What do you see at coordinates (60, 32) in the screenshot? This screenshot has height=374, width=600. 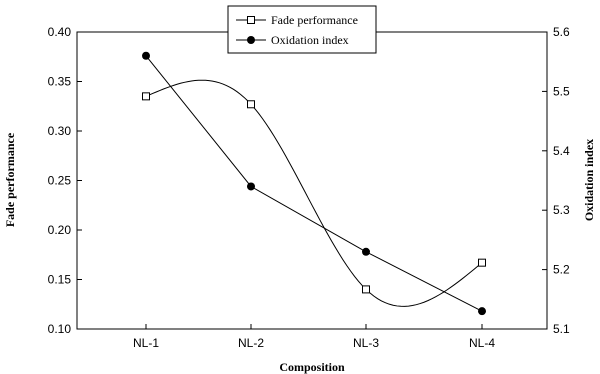 I see `left-tick-label: 0.40` at bounding box center [60, 32].